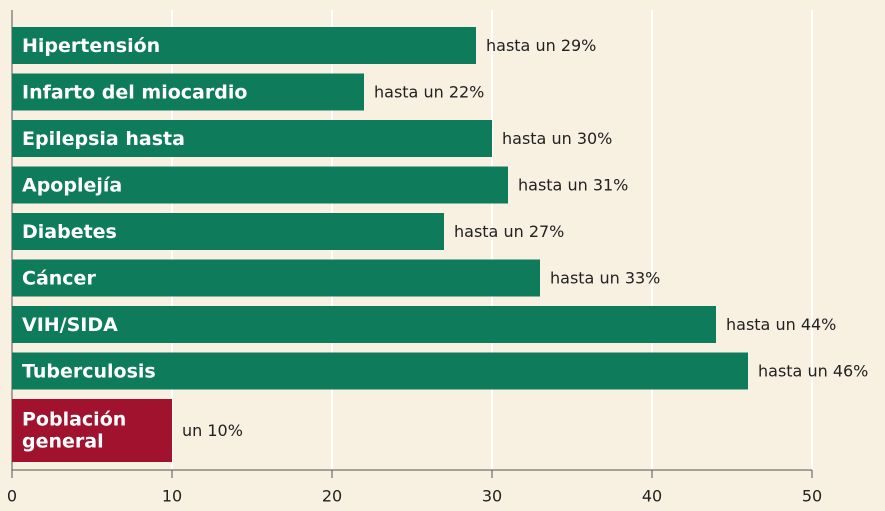 The image size is (885, 511). What do you see at coordinates (781, 324) in the screenshot?
I see `value-label: hasta un 44%` at bounding box center [781, 324].